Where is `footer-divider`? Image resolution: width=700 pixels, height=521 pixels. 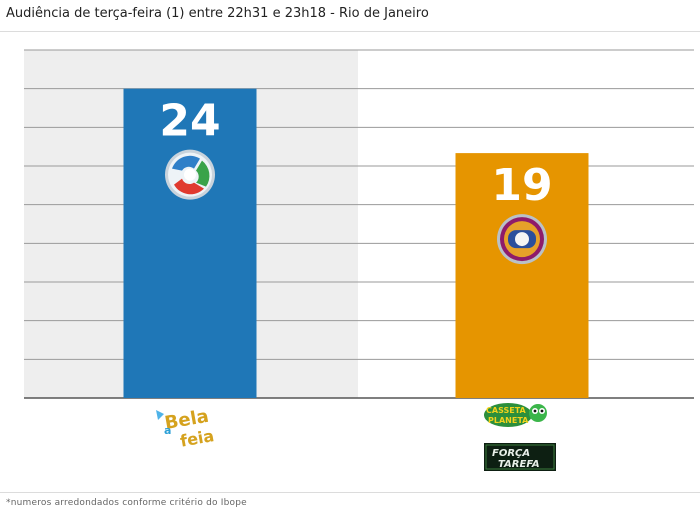 footer-divider is located at coordinates (350, 492).